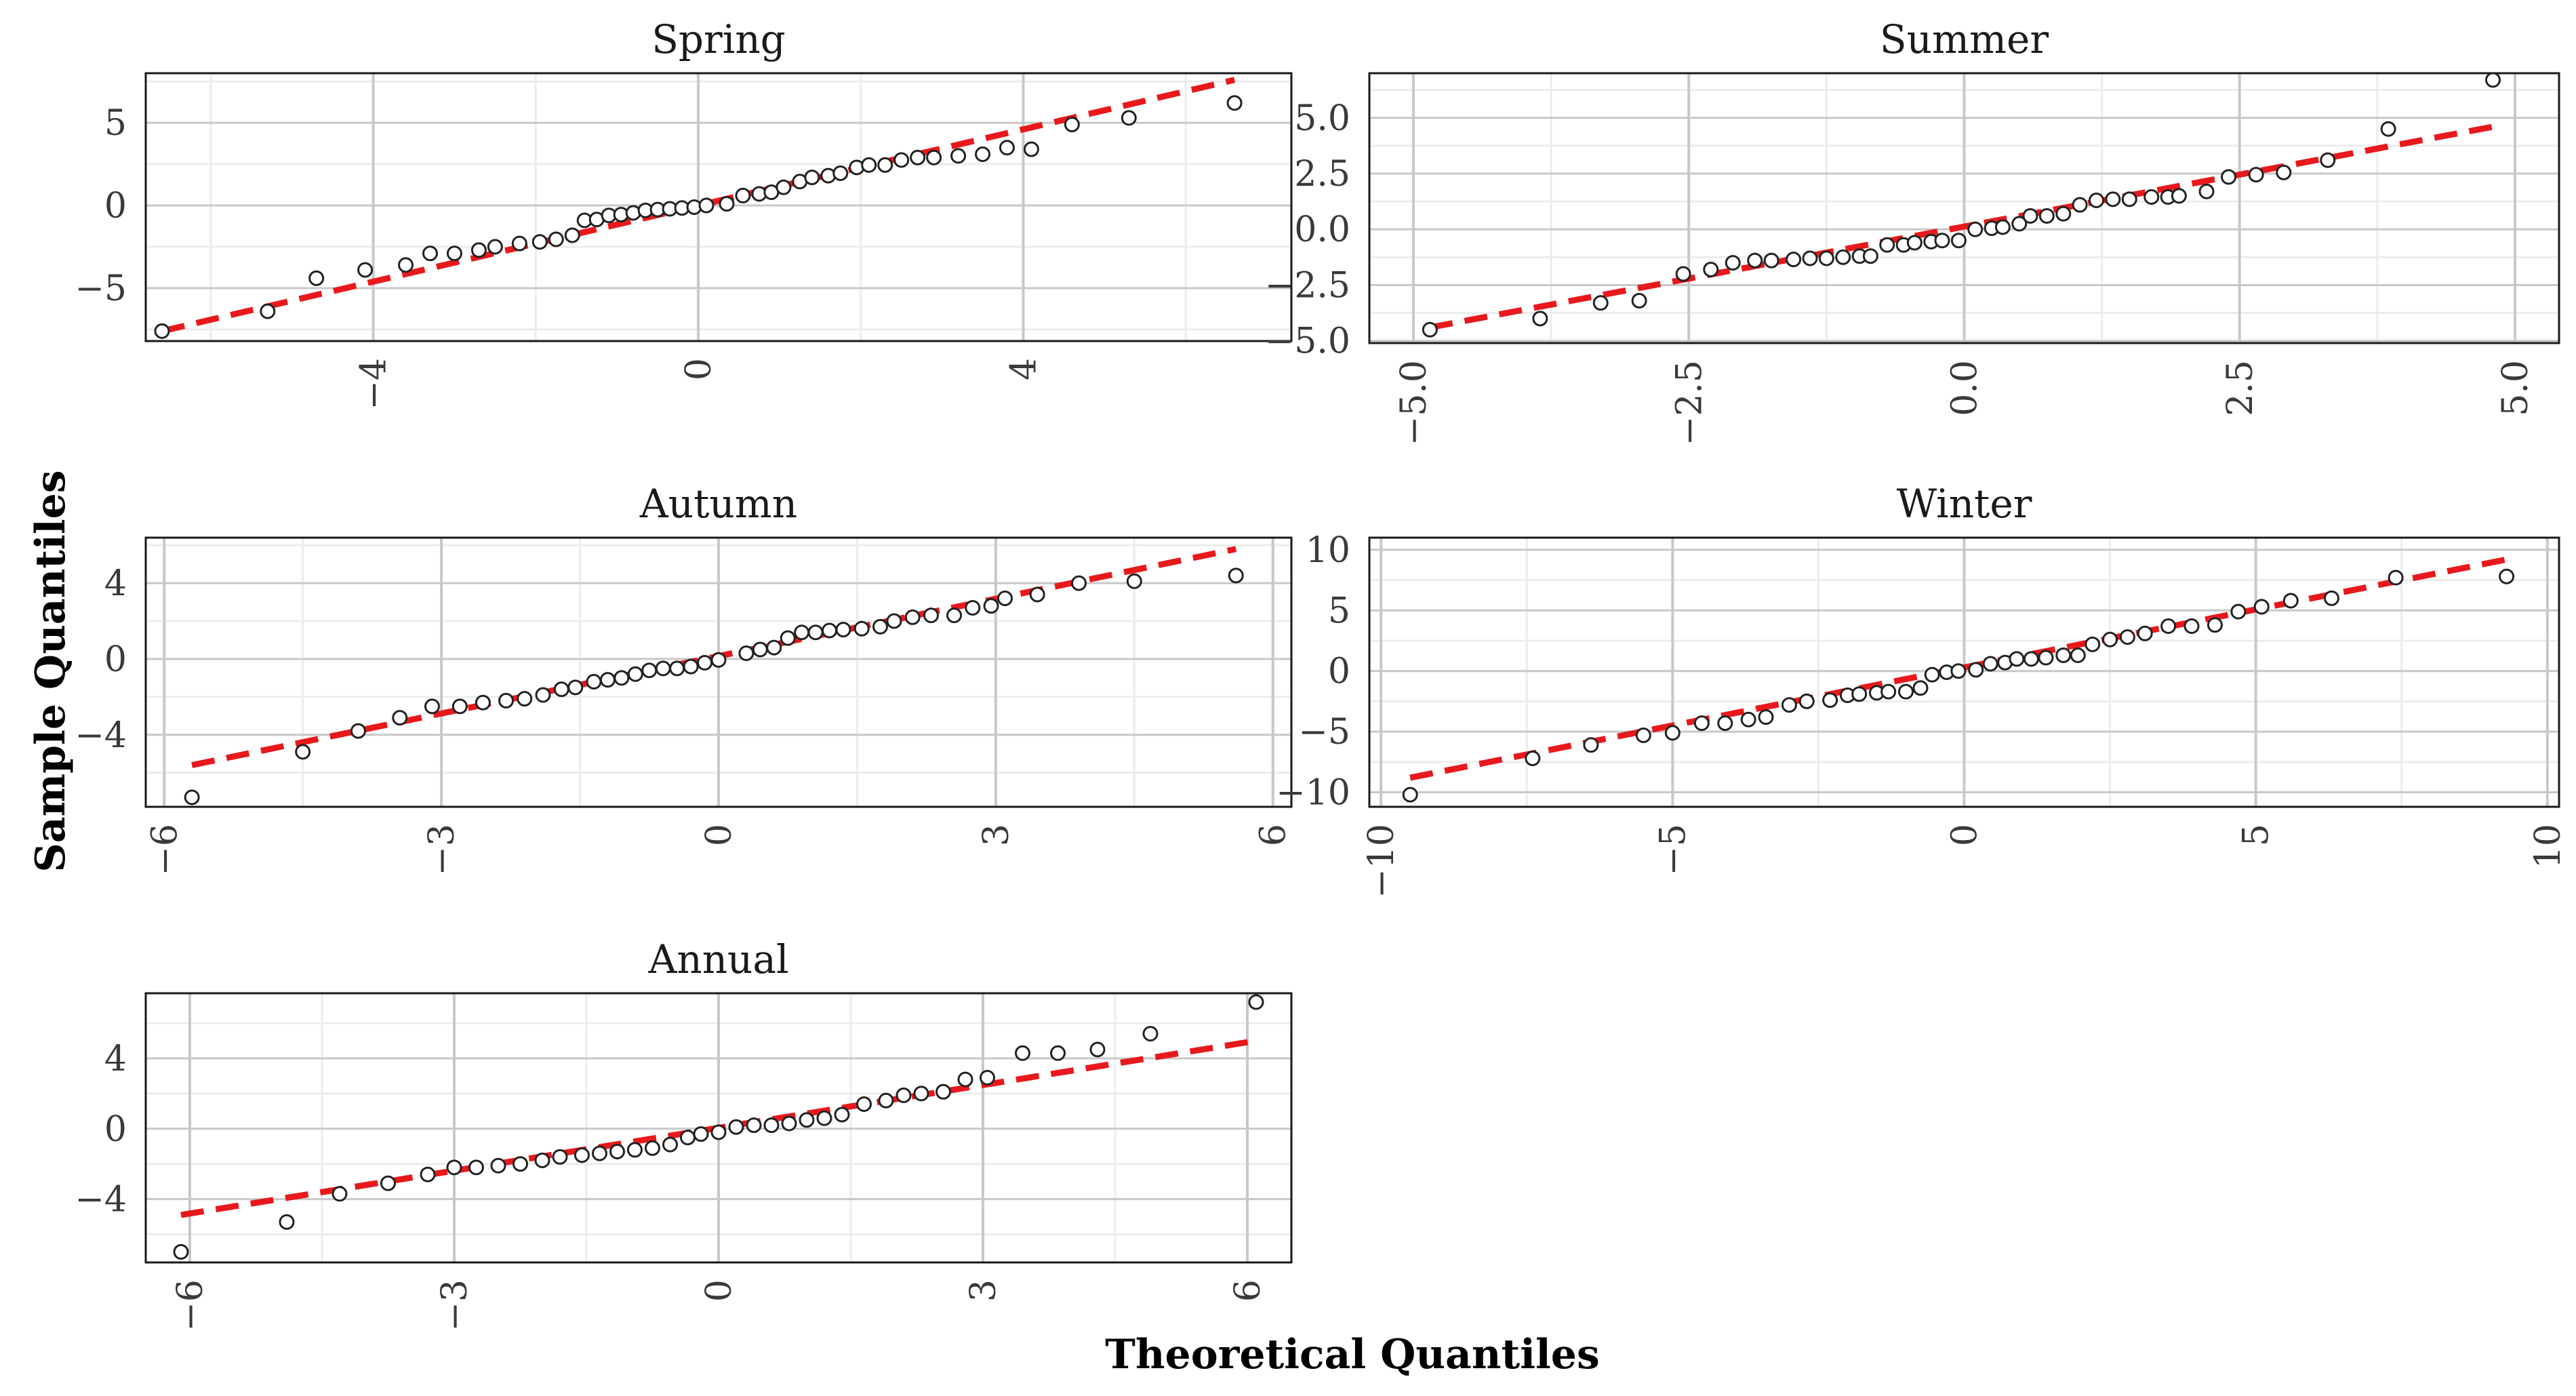  I want to click on annual-y-tick-label: 0, so click(115, 1130).